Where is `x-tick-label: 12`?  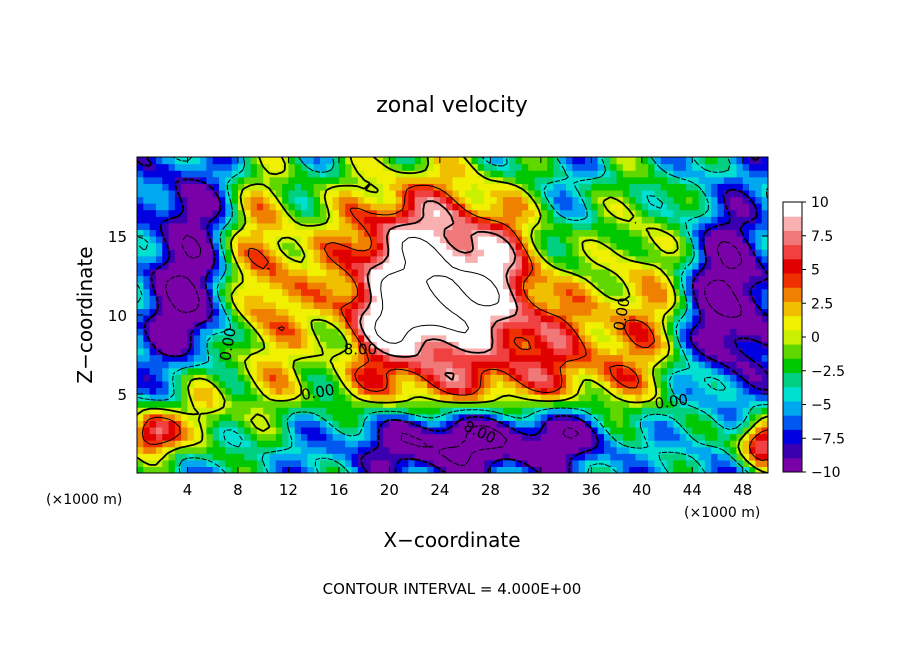
x-tick-label: 12 is located at coordinates (288, 490).